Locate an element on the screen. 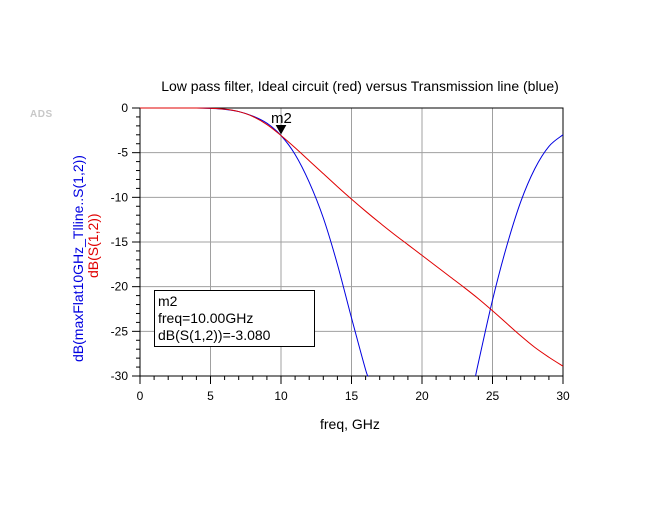 The image size is (654, 505). ads-brand-label: ADS is located at coordinates (41, 114).